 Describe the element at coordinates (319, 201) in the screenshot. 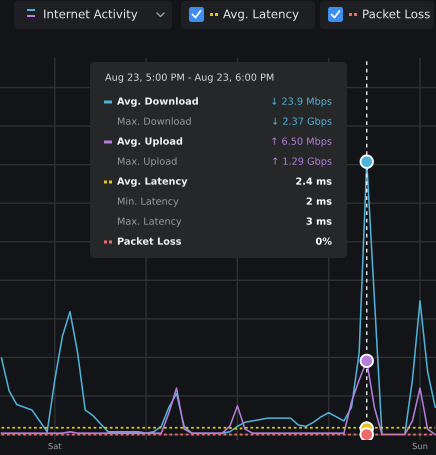

I see `annotation: 2 ms` at that location.